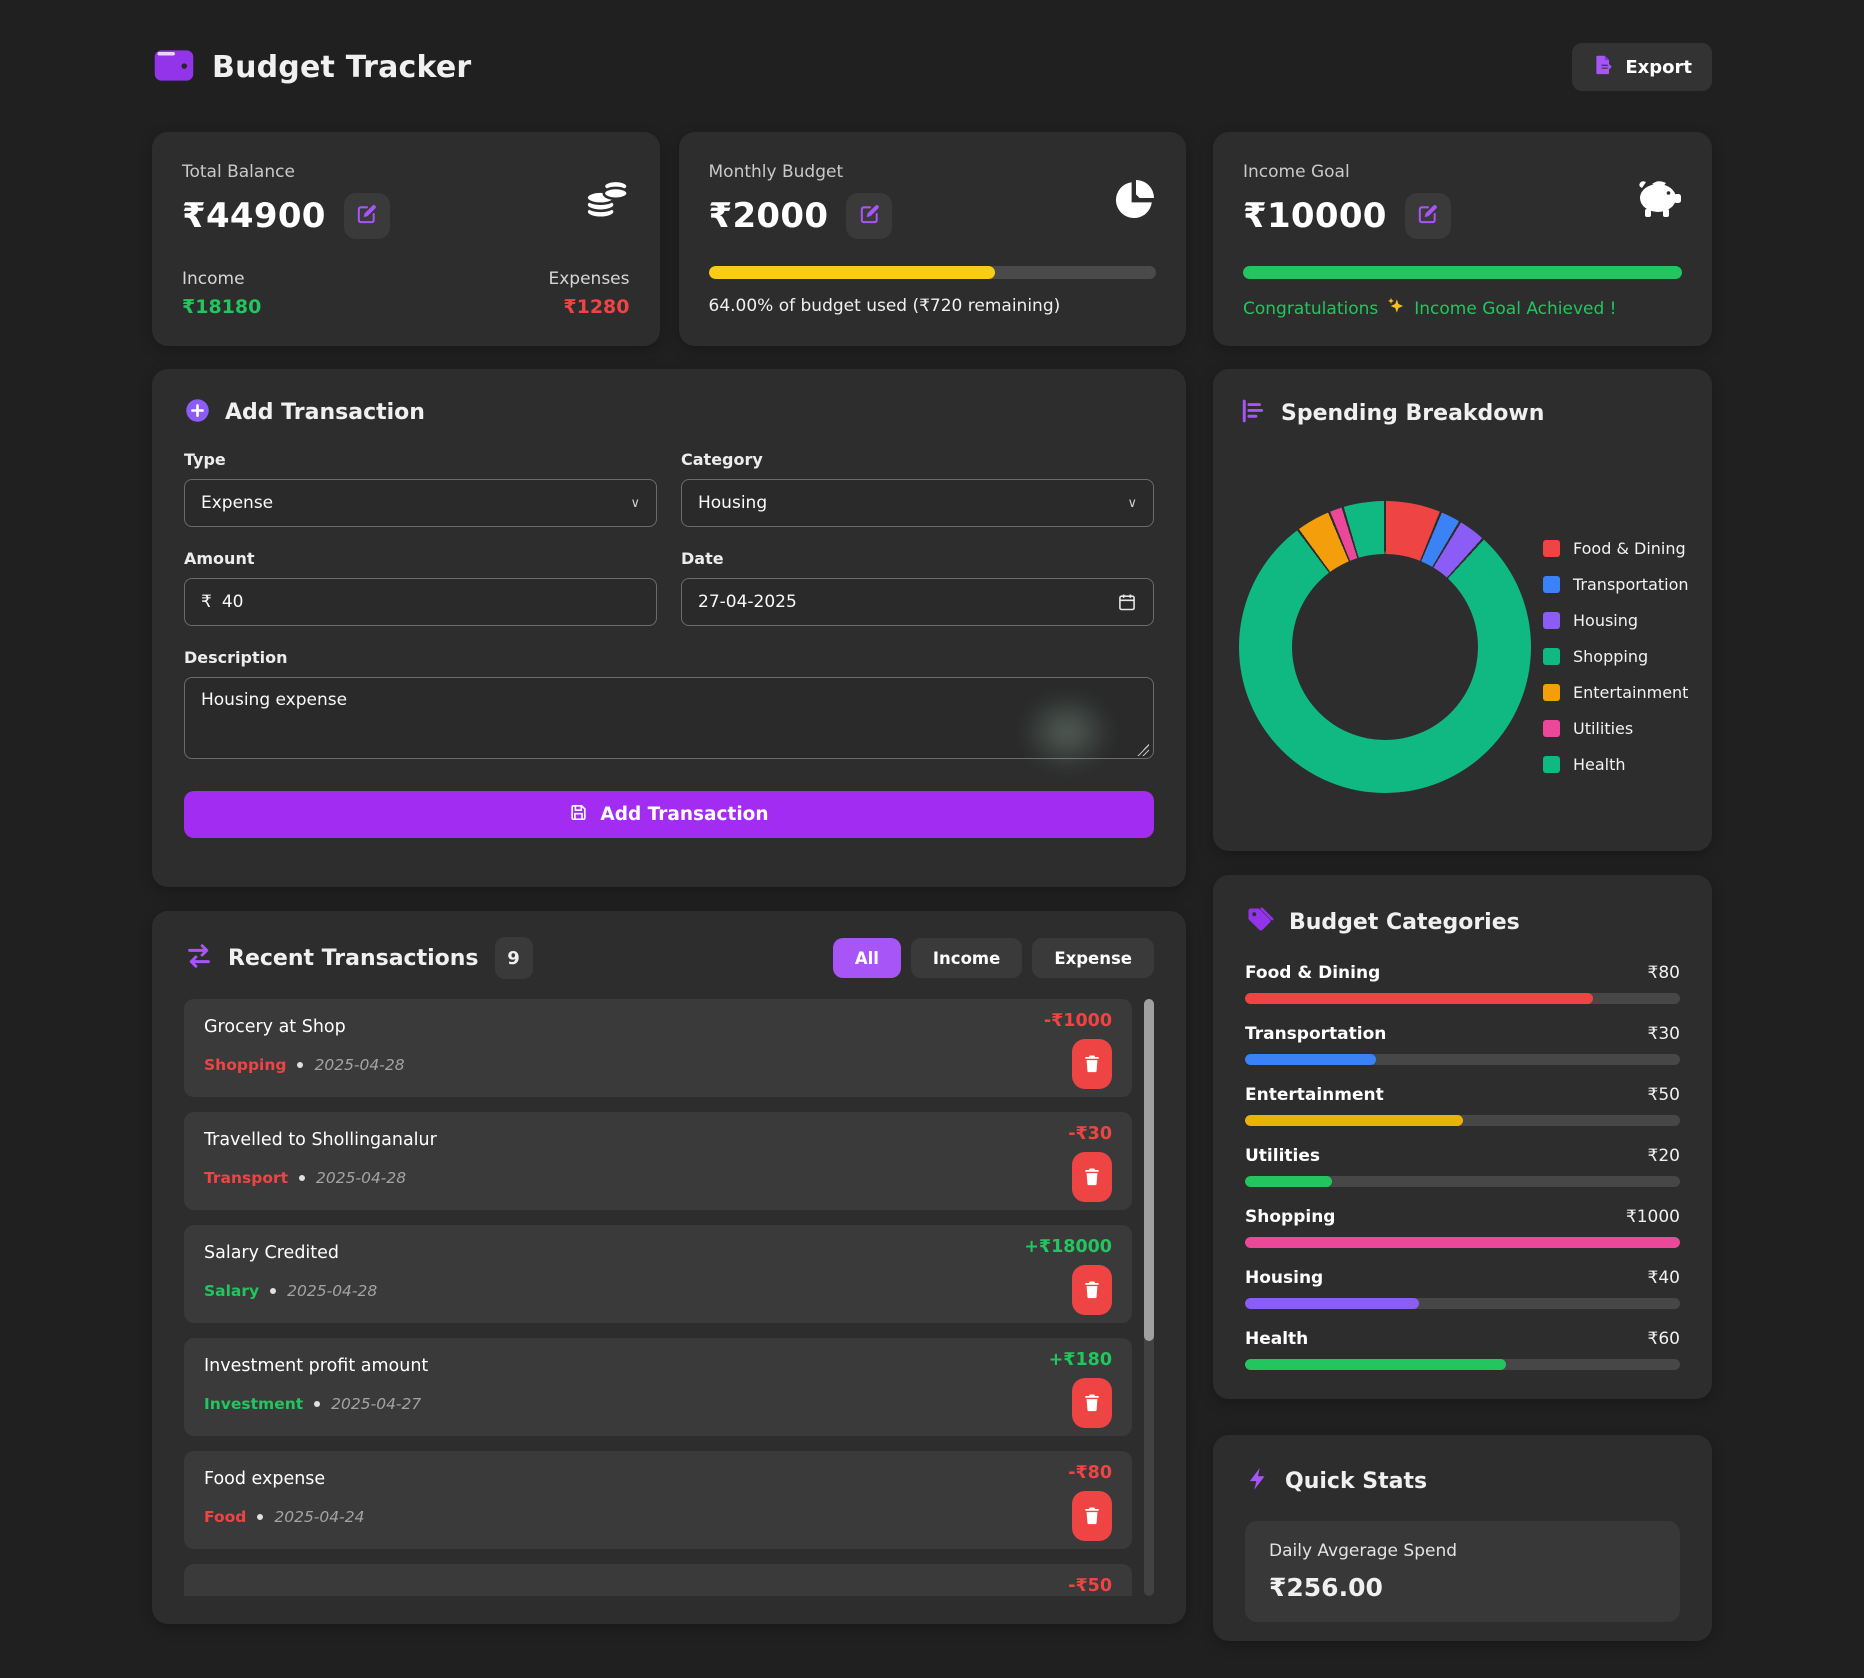  Describe the element at coordinates (1356, 1481) in the screenshot. I see `quick-stats-title: Quick Stats` at that location.